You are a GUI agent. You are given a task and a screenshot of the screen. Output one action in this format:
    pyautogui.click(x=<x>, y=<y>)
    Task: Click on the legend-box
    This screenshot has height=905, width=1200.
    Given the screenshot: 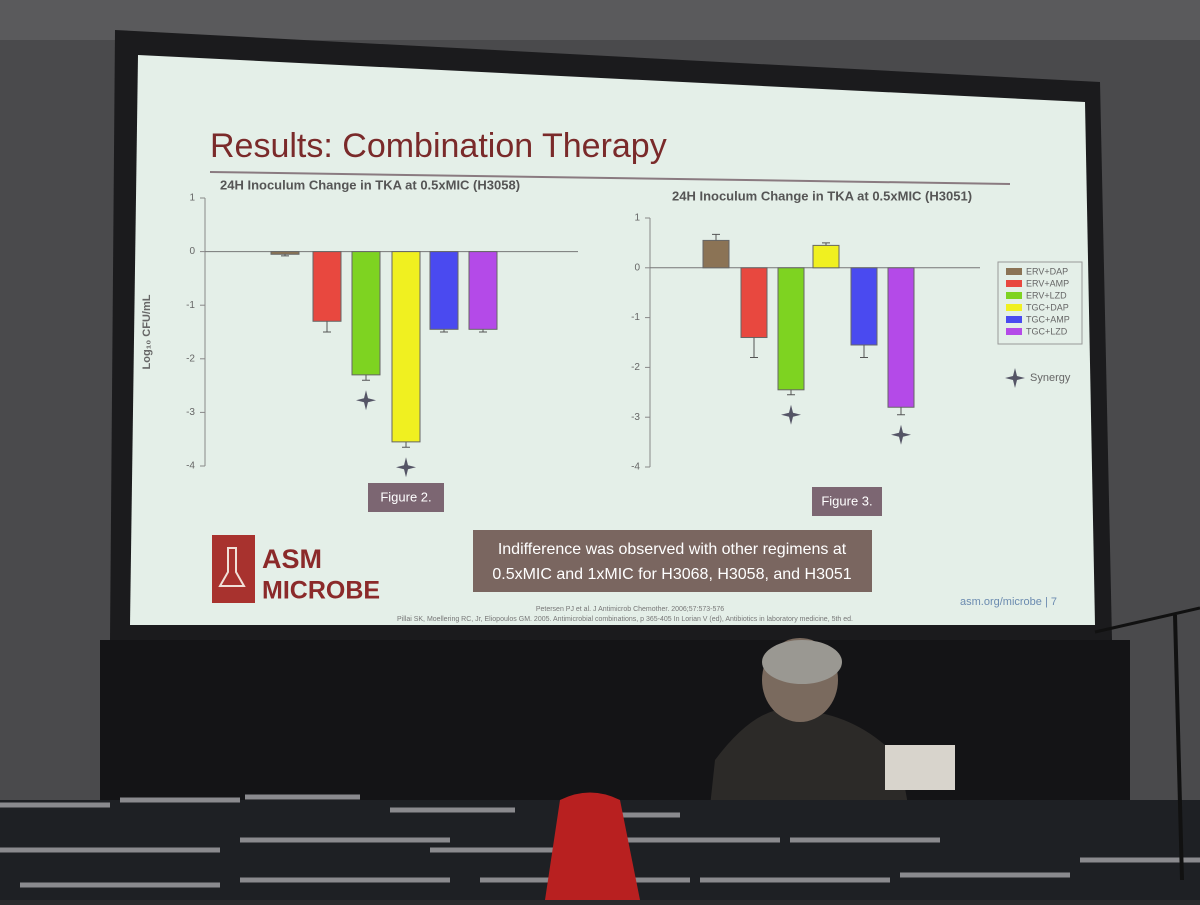 What is the action you would take?
    pyautogui.click(x=1040, y=303)
    